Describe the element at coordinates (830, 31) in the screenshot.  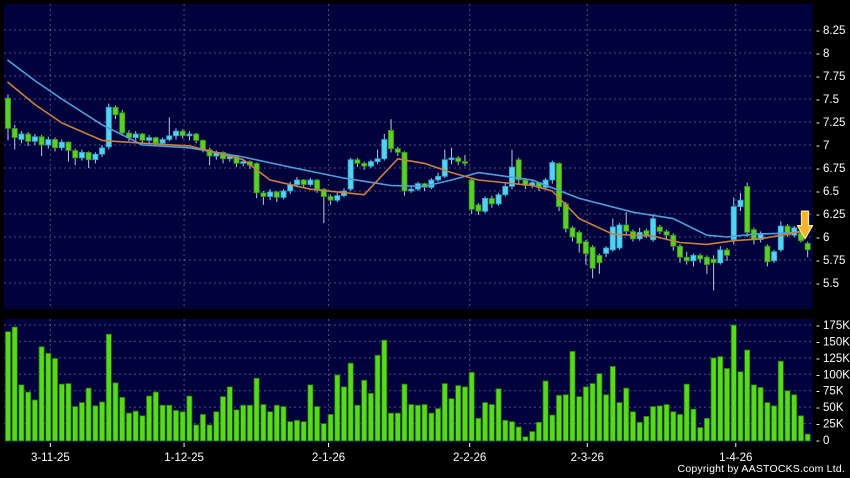
I see `price-axis-label: - 8.25` at that location.